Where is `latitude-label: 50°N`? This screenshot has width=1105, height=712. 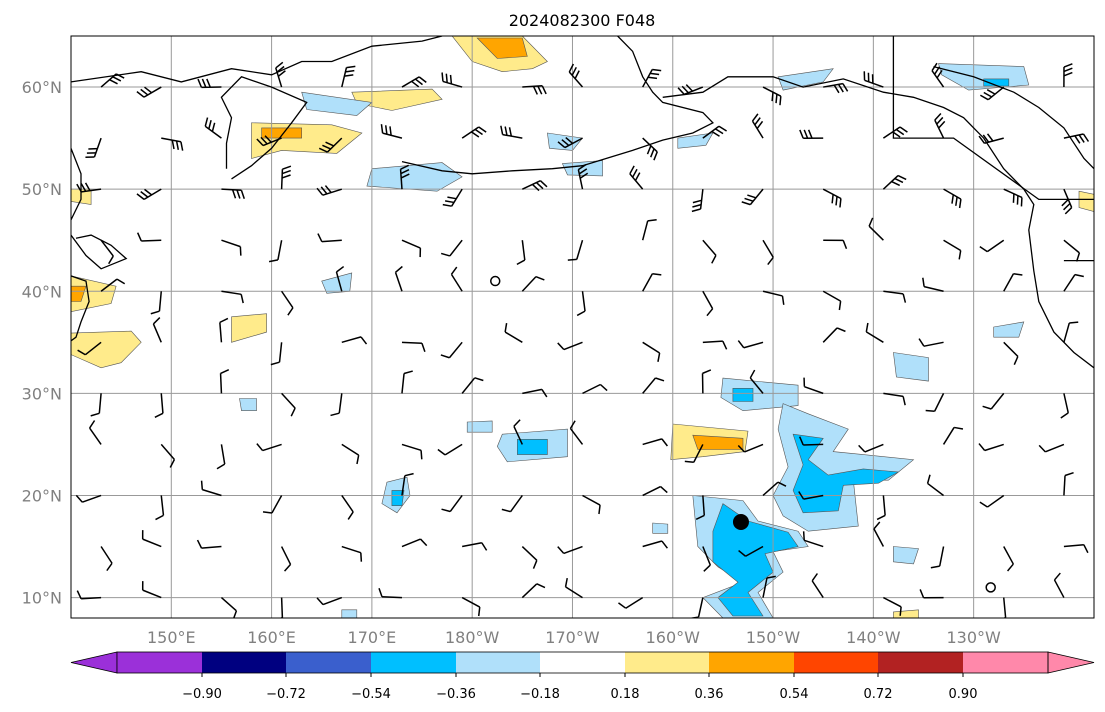
latitude-label: 50°N is located at coordinates (42, 189).